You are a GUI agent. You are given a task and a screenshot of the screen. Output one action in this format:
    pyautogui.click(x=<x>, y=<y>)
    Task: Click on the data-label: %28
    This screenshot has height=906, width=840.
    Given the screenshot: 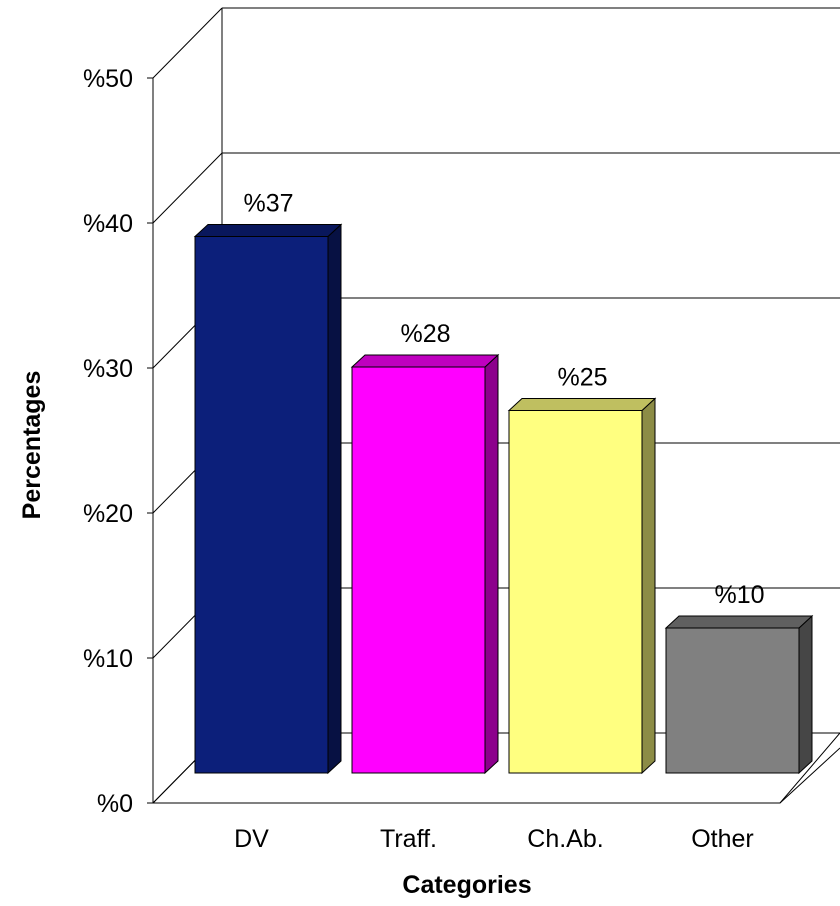 What is the action you would take?
    pyautogui.click(x=425, y=334)
    